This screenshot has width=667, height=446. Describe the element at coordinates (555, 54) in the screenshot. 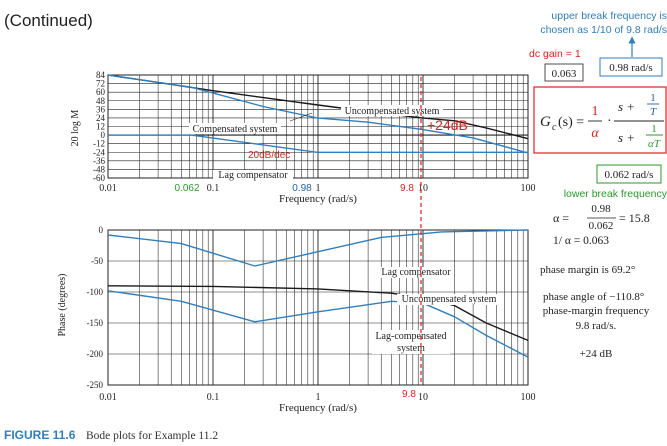

I see `dc-gain-note: dc gain = 1` at that location.